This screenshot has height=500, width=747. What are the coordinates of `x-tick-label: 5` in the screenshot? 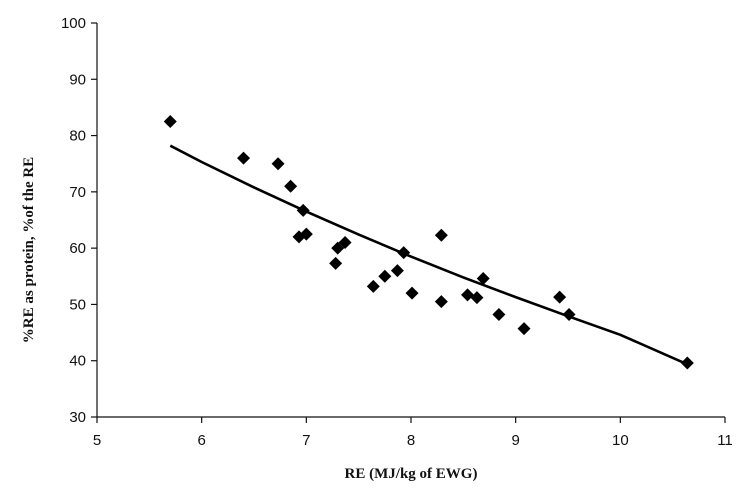 It's located at (97, 440).